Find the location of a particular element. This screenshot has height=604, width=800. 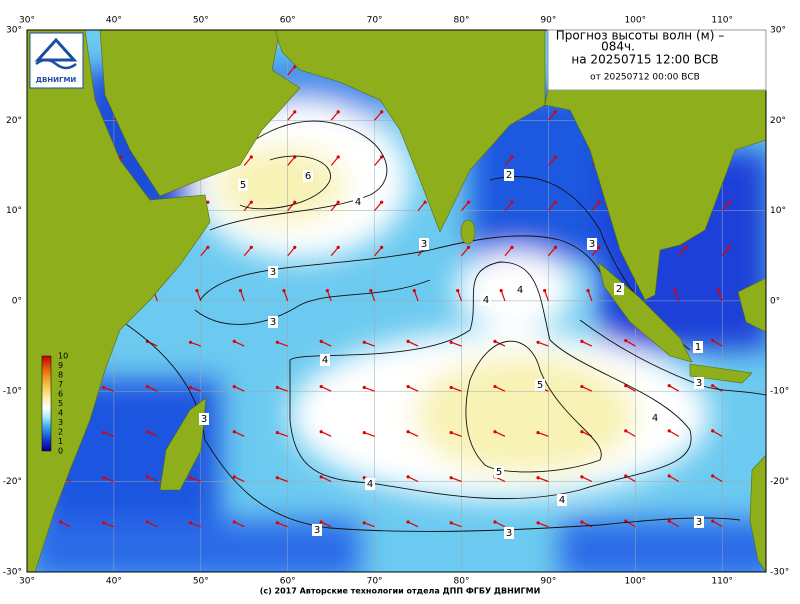

colorbar-label: 10 is located at coordinates (63, 356).